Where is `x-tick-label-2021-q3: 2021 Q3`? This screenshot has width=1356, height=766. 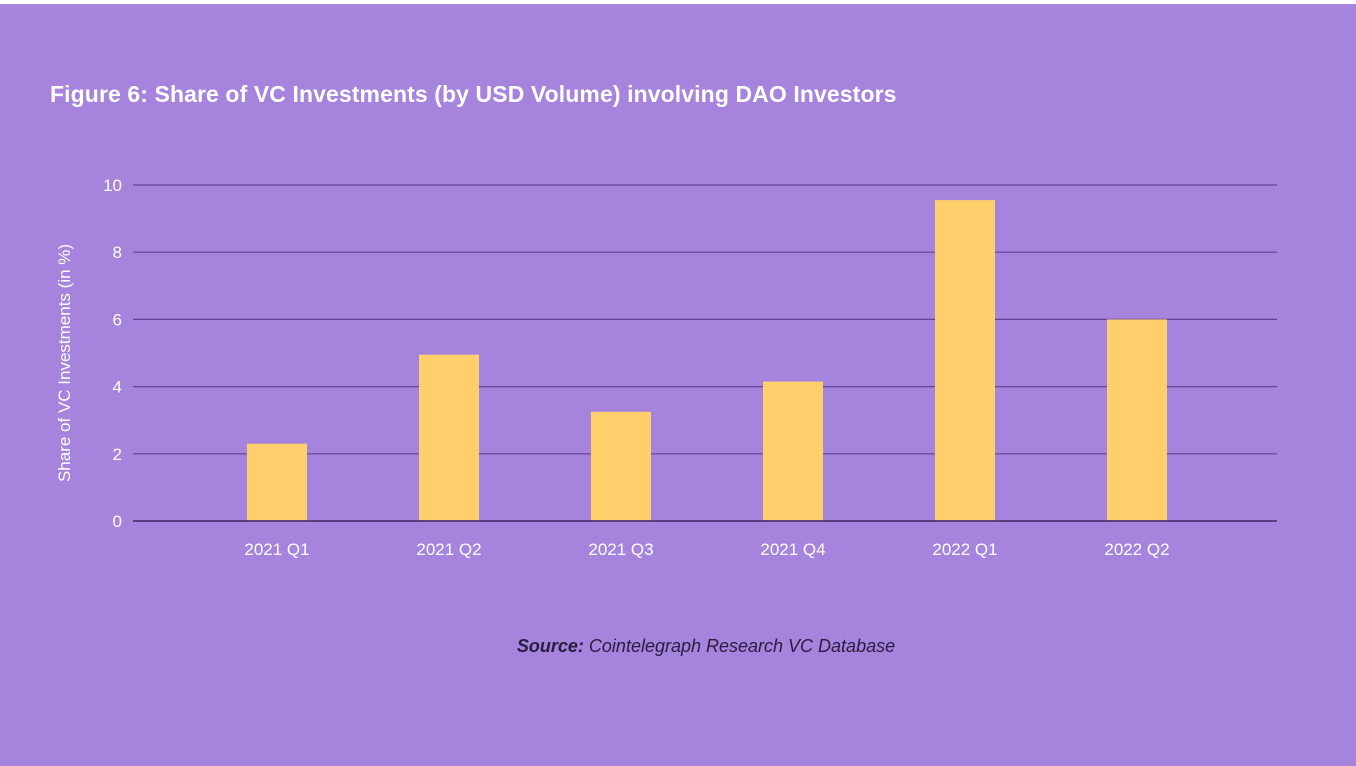 x-tick-label-2021-q3: 2021 Q3 is located at coordinates (620, 549).